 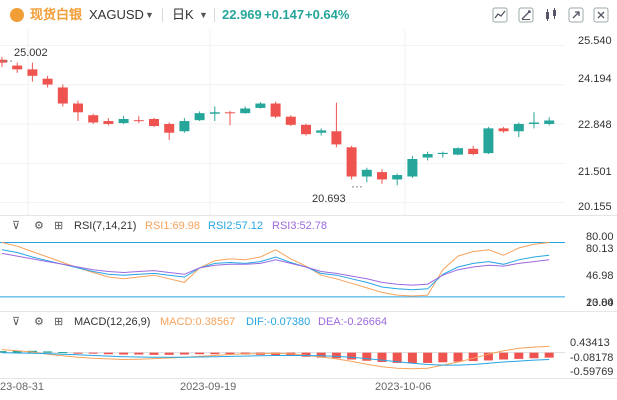 What do you see at coordinates (551, 15) in the screenshot?
I see `compare-icon` at bounding box center [551, 15].